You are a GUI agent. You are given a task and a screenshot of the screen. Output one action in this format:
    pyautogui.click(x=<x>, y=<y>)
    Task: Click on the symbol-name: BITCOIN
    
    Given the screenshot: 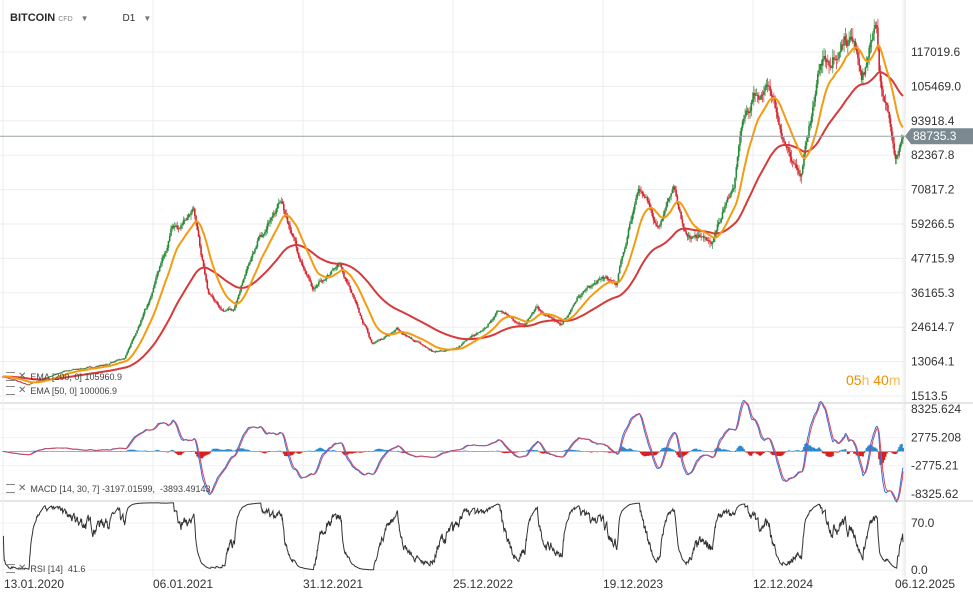 What is the action you would take?
    pyautogui.click(x=33, y=18)
    